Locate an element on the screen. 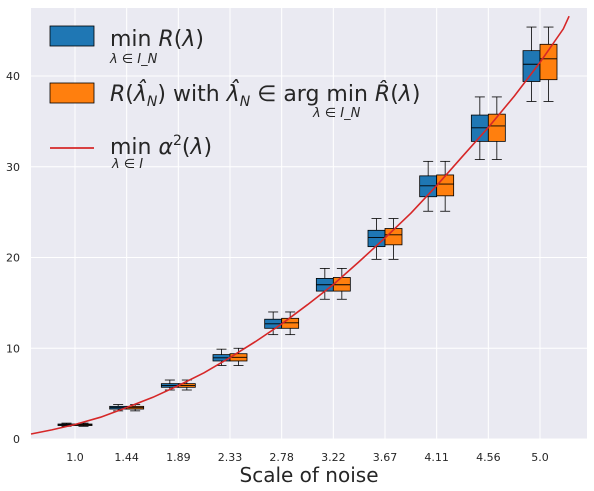 This screenshot has height=491, width=594. legend-swatch-oracle is located at coordinates (72, 36).